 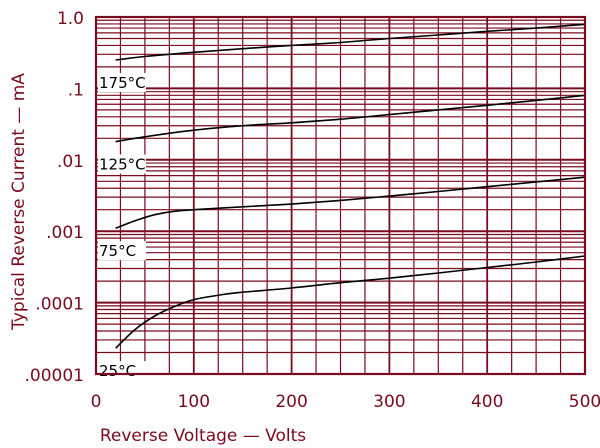 What do you see at coordinates (19, 202) in the screenshot?
I see `y-axis-title: Typical Reverse Current — mA` at bounding box center [19, 202].